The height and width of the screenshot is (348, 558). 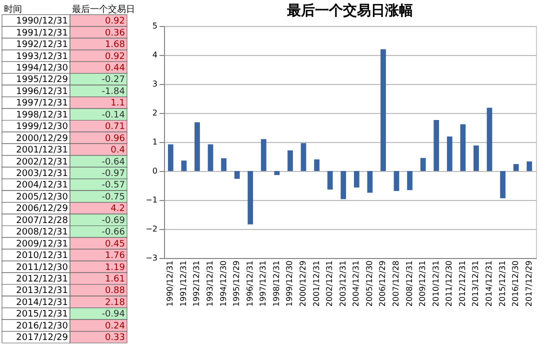 What do you see at coordinates (237, 283) in the screenshot?
I see `x-tick-label: 1995/12/29` at bounding box center [237, 283].